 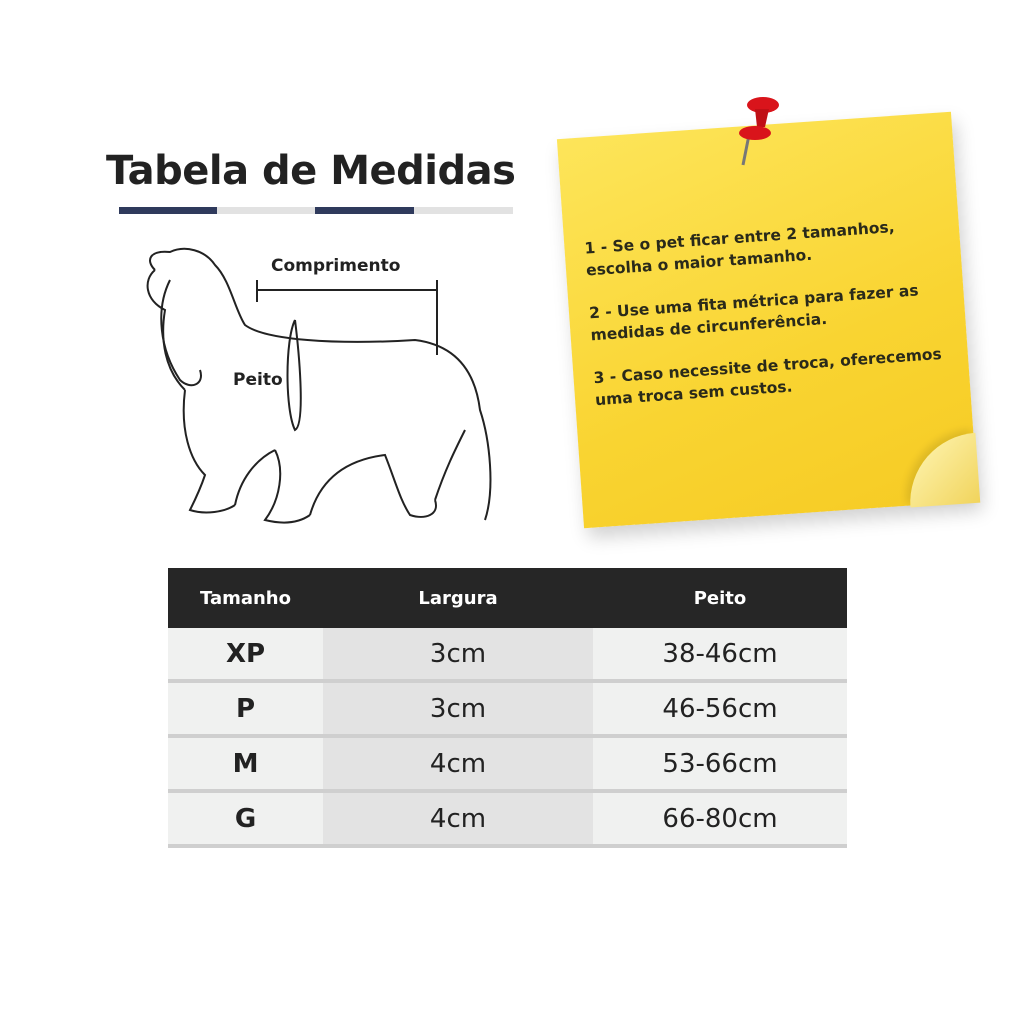 What do you see at coordinates (336, 266) in the screenshot?
I see `comprimento-label: Comprimento` at bounding box center [336, 266].